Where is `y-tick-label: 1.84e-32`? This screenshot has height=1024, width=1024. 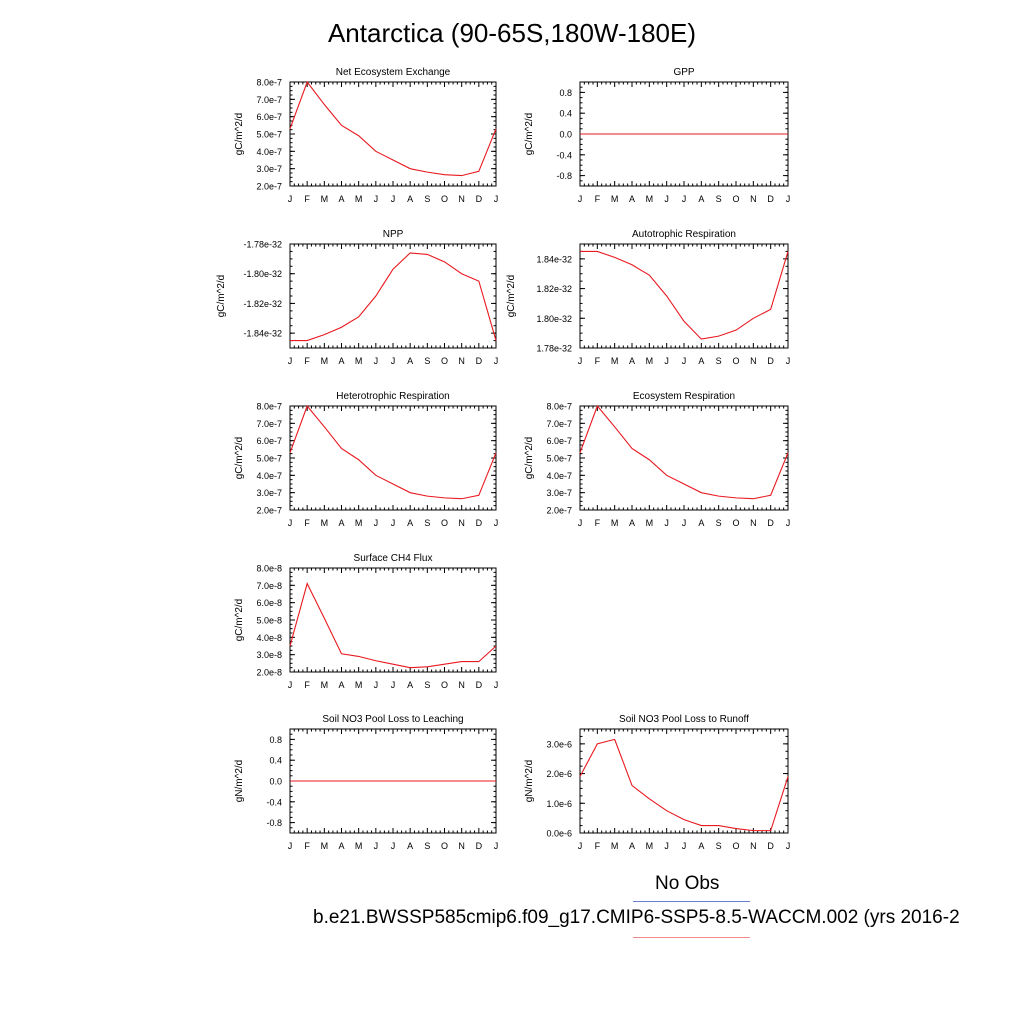 y-tick-label: 1.84e-32 is located at coordinates (554, 259).